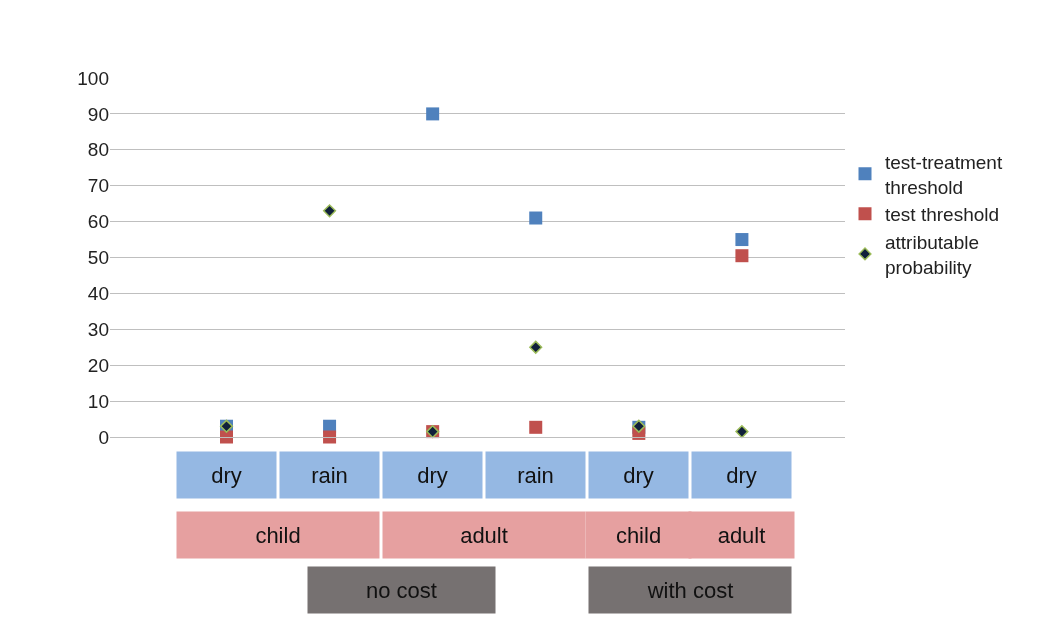 The height and width of the screenshot is (634, 1047). I want to click on y-tick-label: 10, so click(98, 401).